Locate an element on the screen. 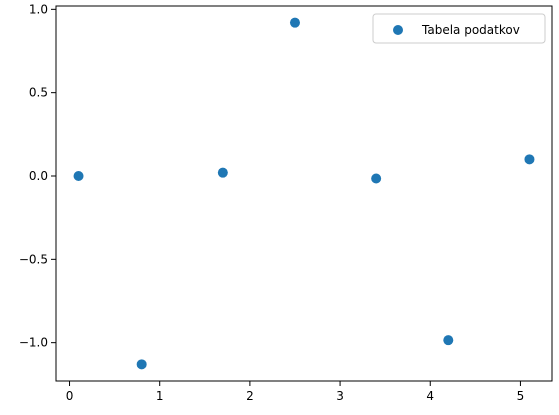 The width and height of the screenshot is (559, 415). legend-marker is located at coordinates (398, 30).